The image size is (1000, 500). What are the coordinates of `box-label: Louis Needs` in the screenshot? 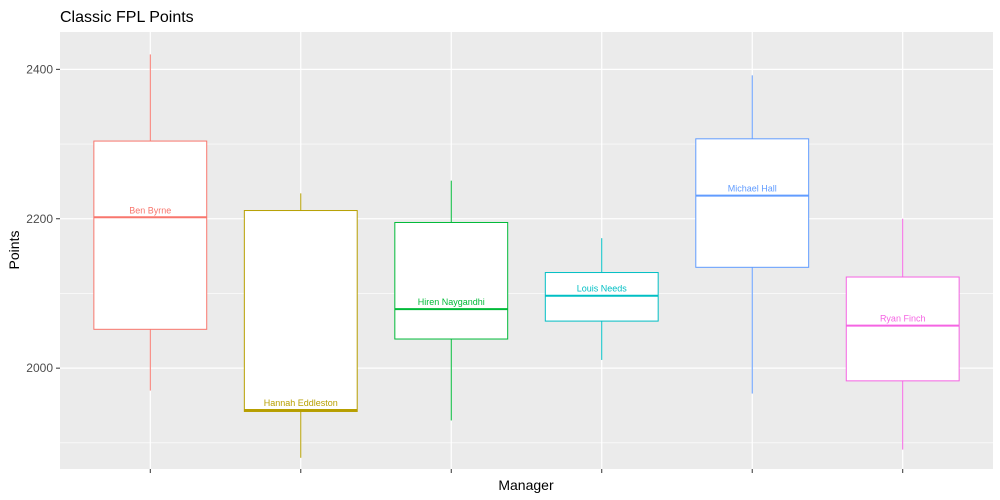 It's located at (602, 289).